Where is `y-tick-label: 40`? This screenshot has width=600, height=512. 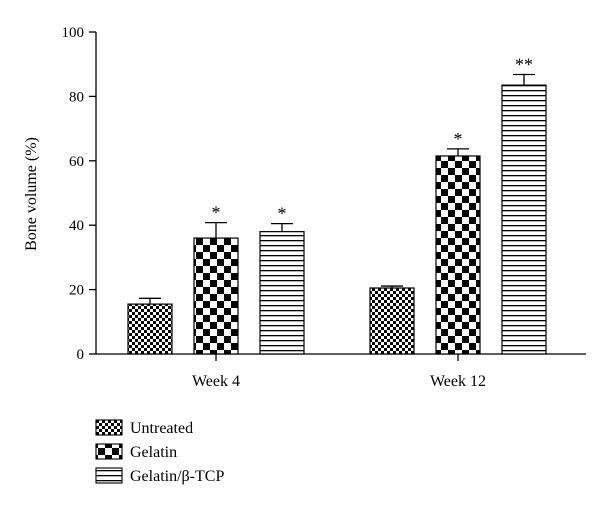 y-tick-label: 40 is located at coordinates (76, 226).